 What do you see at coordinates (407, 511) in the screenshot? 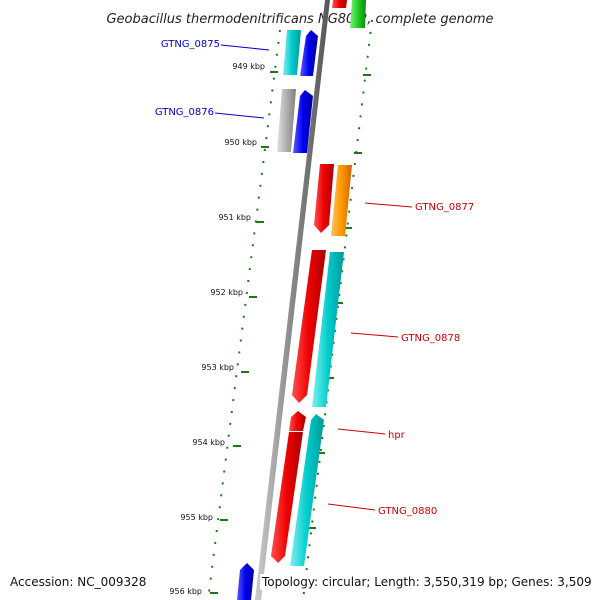
I see `gene-label-gtng-0880: GTNG_0880` at bounding box center [407, 511].